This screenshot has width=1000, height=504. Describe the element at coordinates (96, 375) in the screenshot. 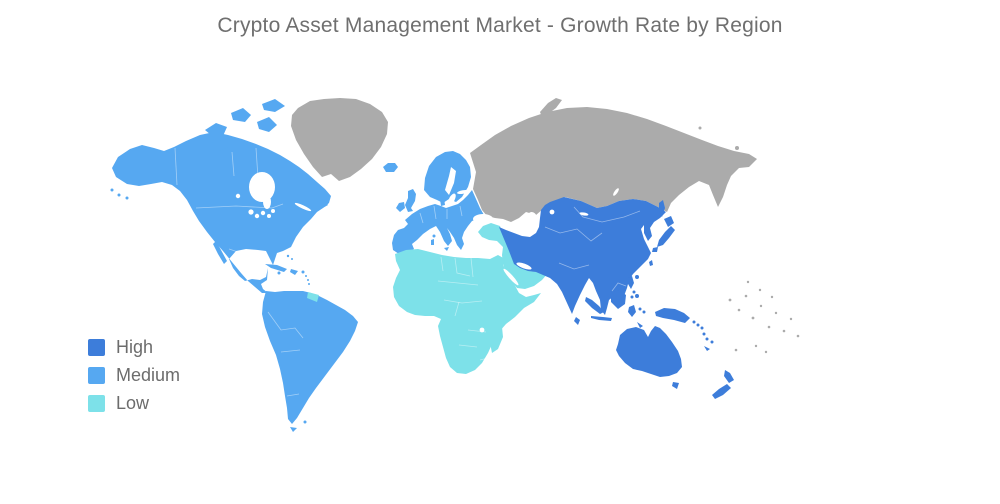

I see `legend-swatch-medium` at that location.